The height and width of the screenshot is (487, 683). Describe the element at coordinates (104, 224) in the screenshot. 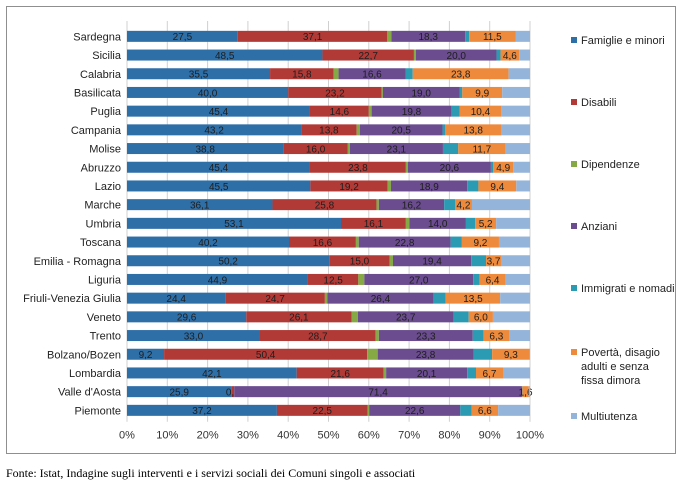

I see `category-label: Umbria` at that location.